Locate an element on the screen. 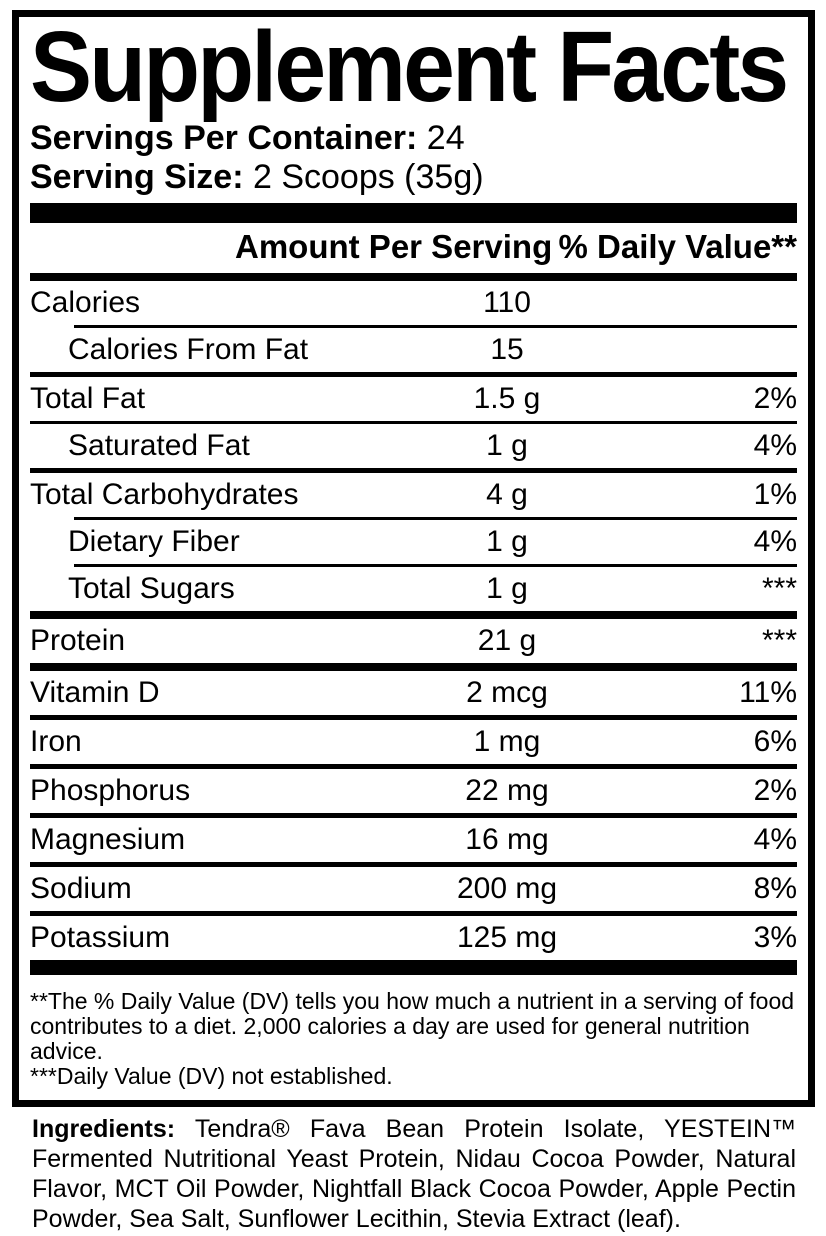  nutrient-name: Phosphorus is located at coordinates (110, 790).